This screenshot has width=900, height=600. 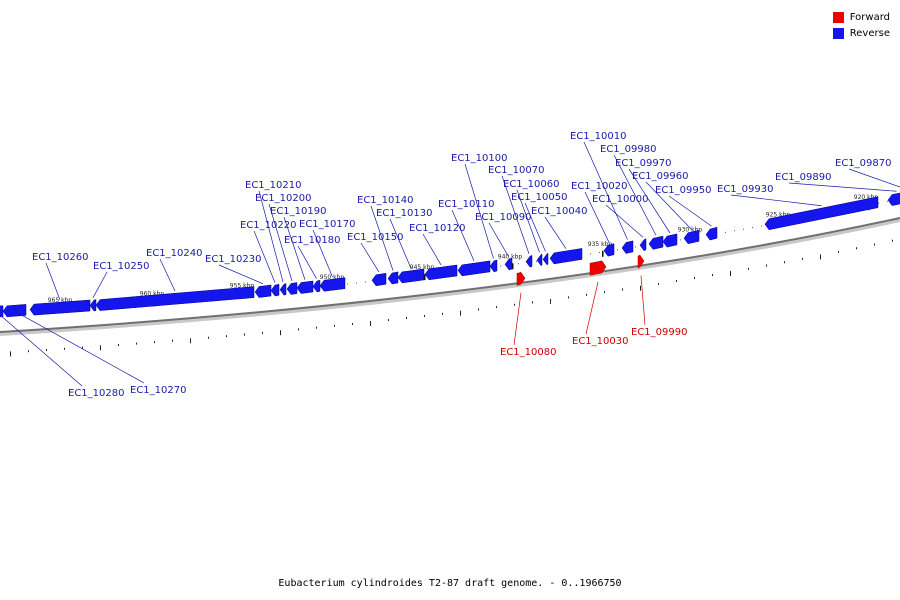 I want to click on gene-label: EC1_10250, so click(x=121, y=266).